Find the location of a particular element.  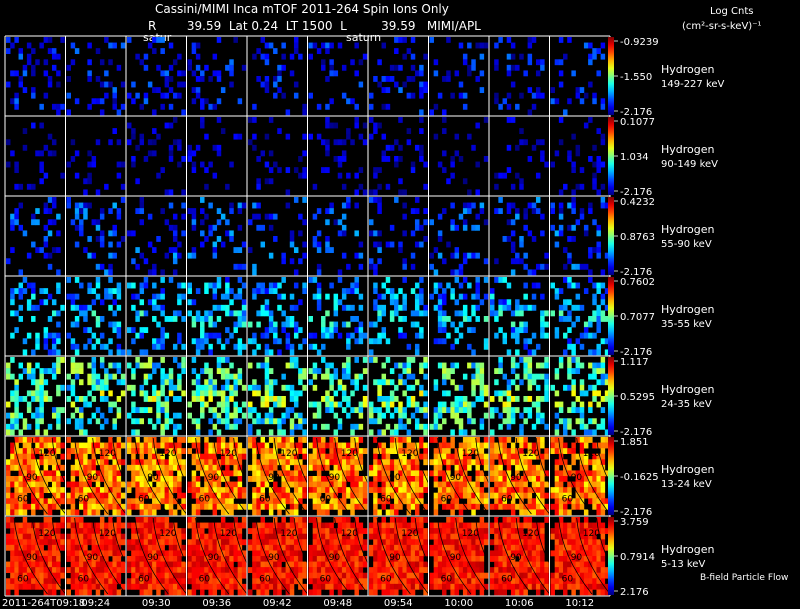

pitch-angle-contour is located at coordinates (151, 556).